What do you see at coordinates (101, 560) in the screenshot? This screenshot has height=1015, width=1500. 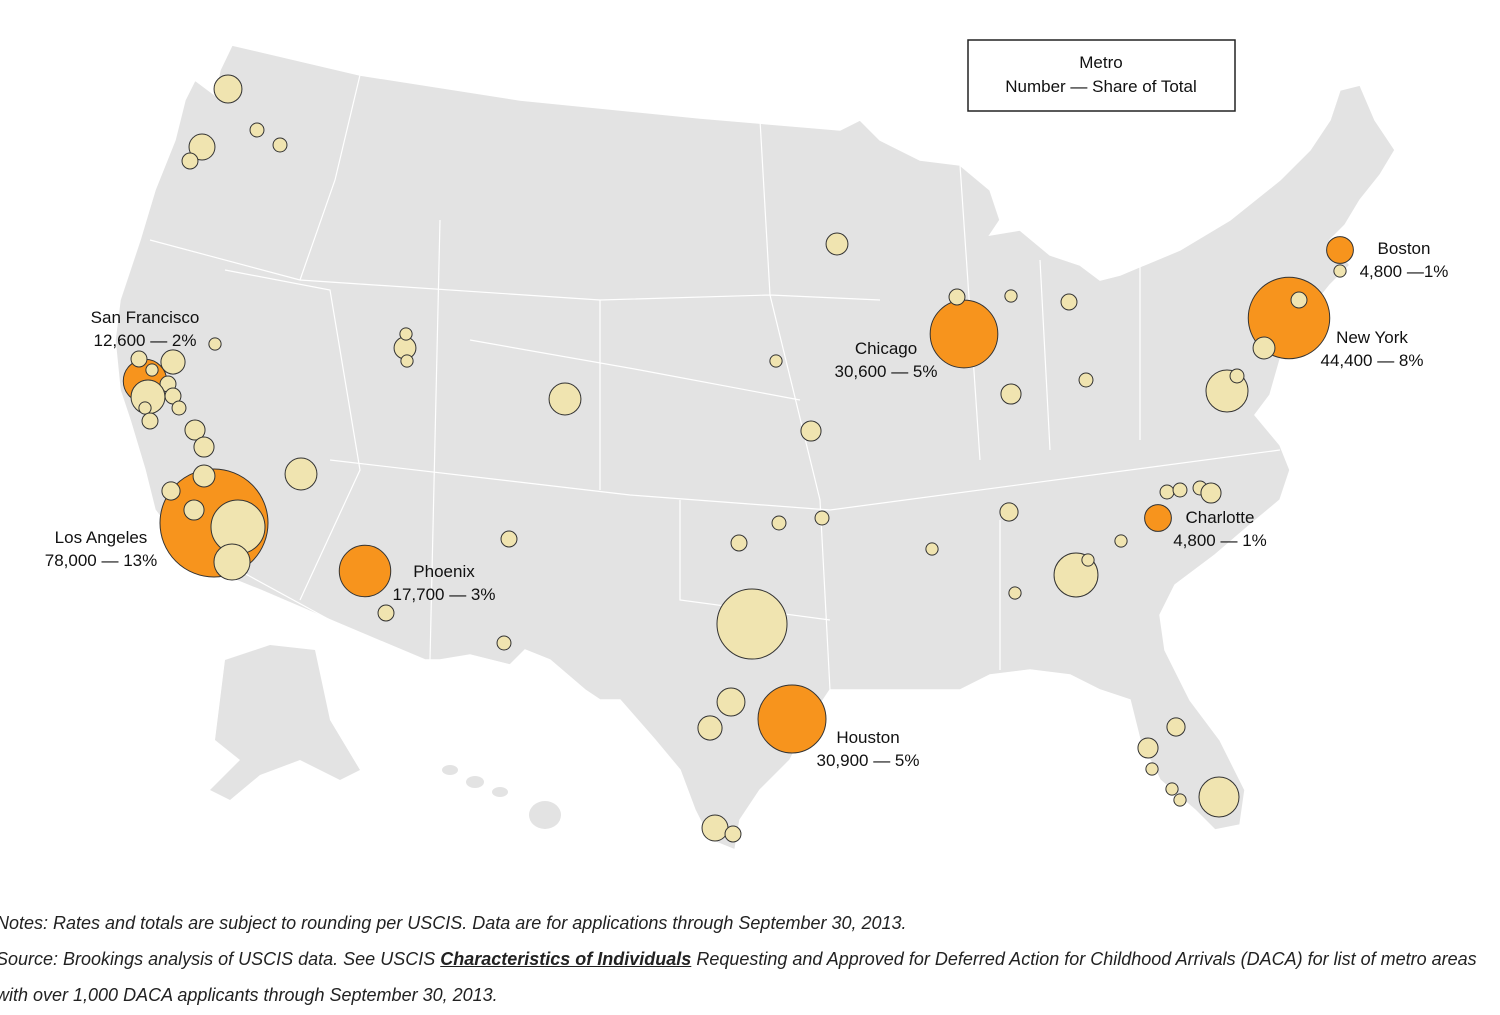 I see `metro-value: 78,000 — 13%` at bounding box center [101, 560].